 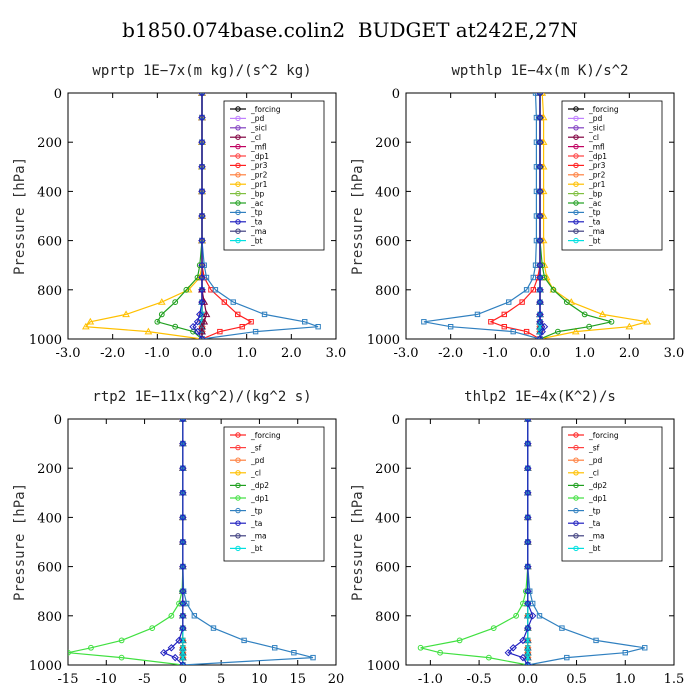 What do you see at coordinates (629, 353) in the screenshot?
I see `x-tick-label: 2.0` at bounding box center [629, 353].